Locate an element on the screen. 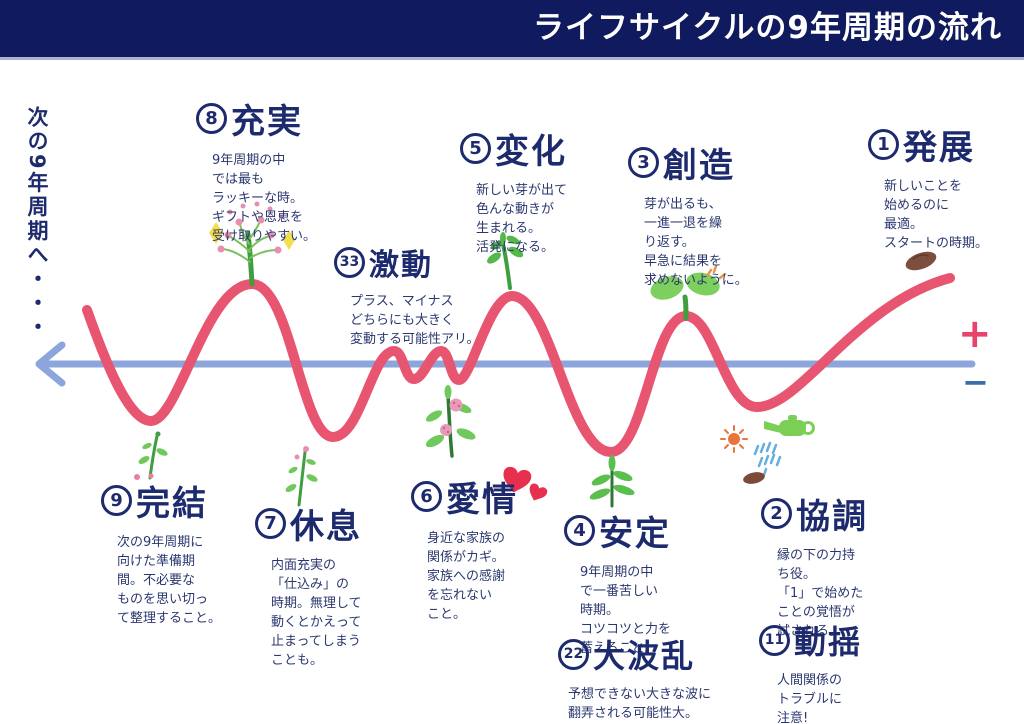 The height and width of the screenshot is (724, 1024). stage-name: 激動 is located at coordinates (401, 265).